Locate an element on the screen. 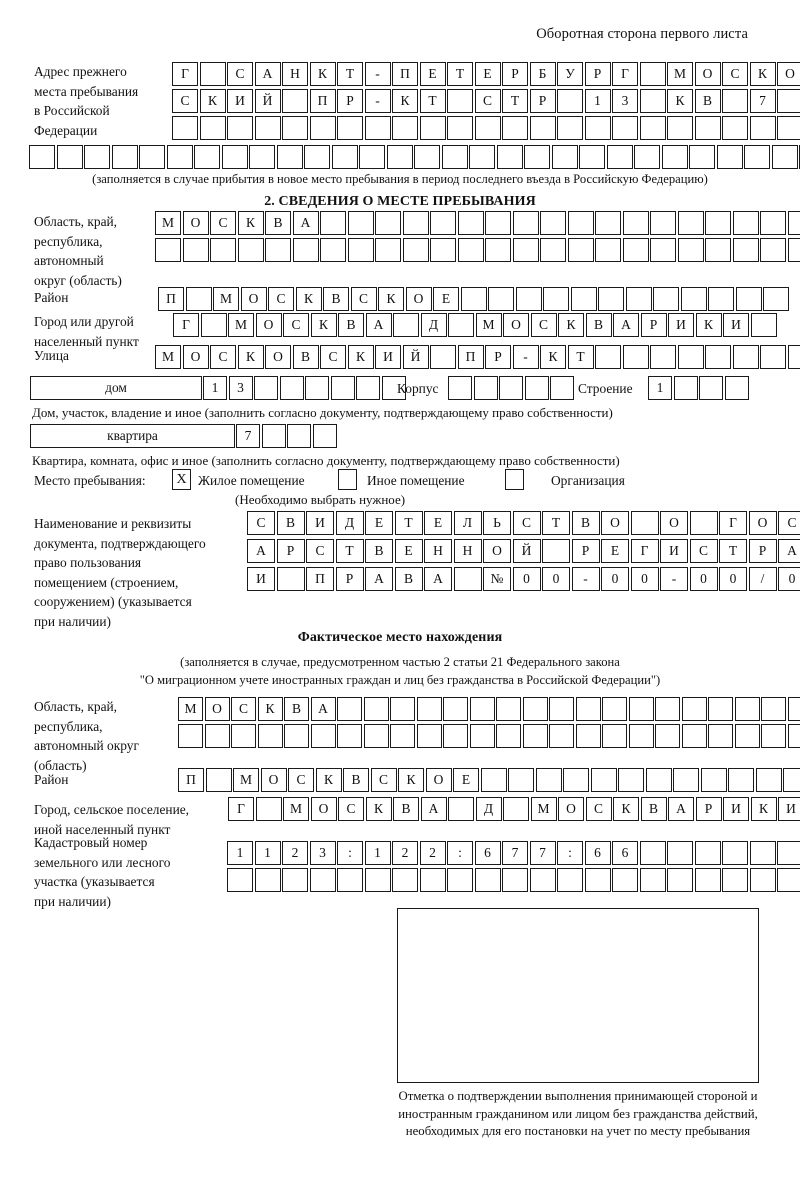 This screenshot has width=800, height=1180. comb-cell: / is located at coordinates (762, 579).